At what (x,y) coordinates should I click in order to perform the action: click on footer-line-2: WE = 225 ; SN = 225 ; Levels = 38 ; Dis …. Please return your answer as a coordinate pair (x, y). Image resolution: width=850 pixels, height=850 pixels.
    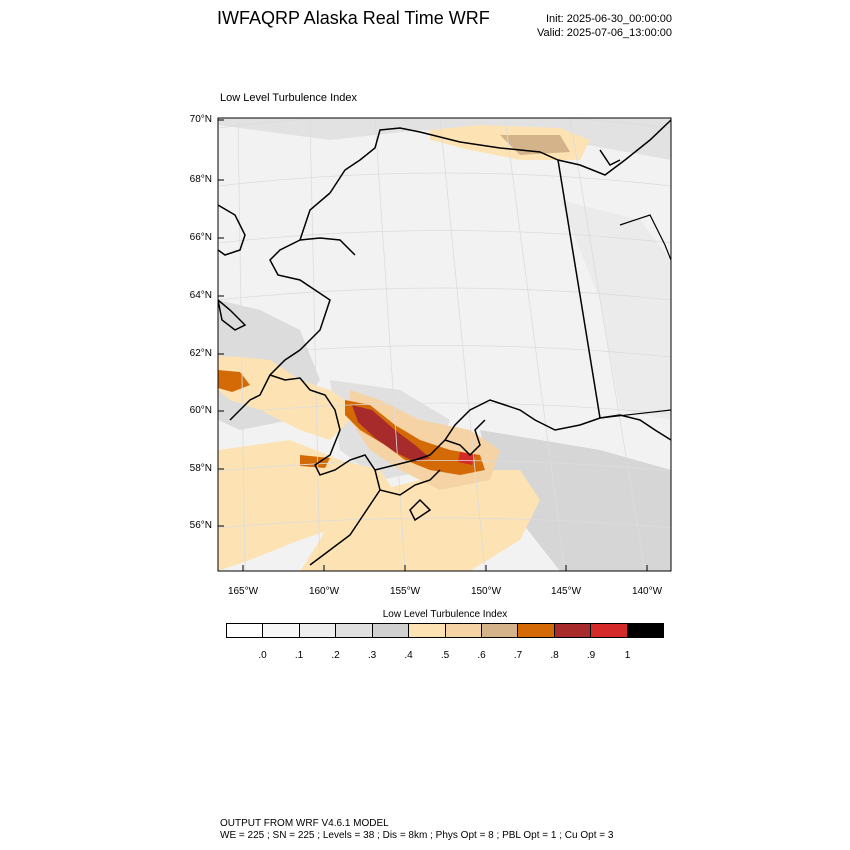
    Looking at the image, I should click on (417, 835).